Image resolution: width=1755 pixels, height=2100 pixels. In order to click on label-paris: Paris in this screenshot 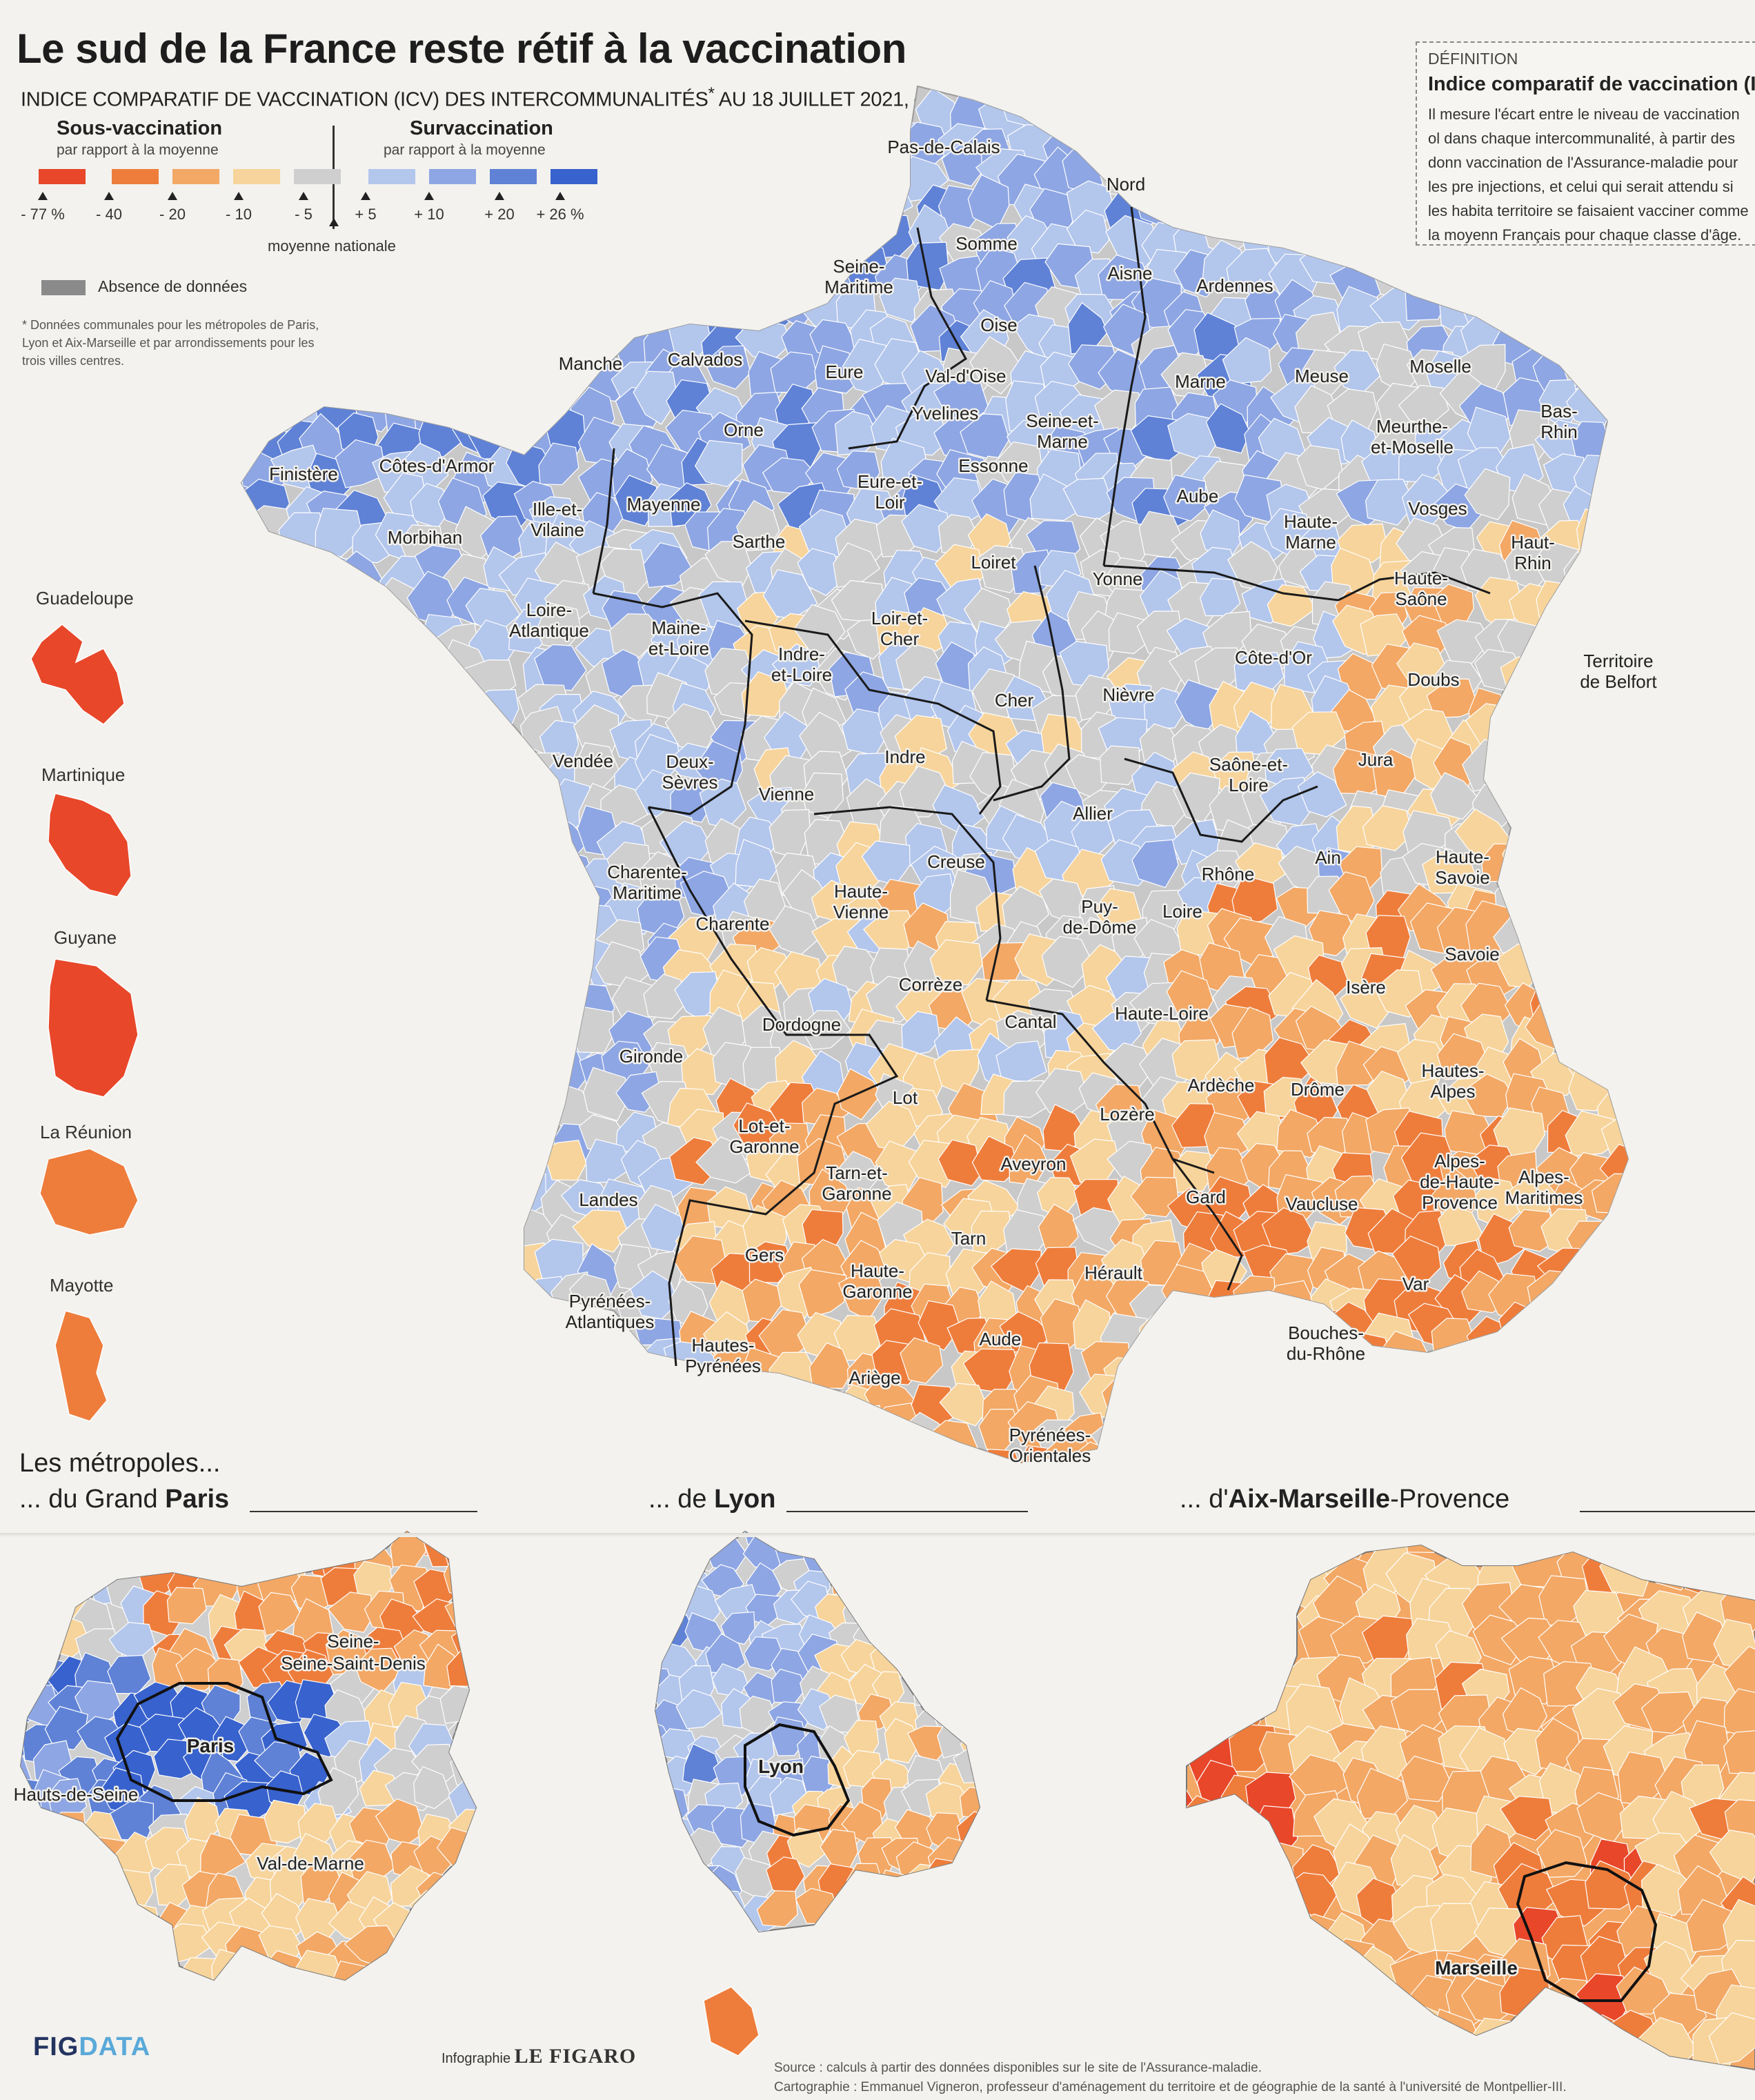, I will do `click(211, 1745)`.